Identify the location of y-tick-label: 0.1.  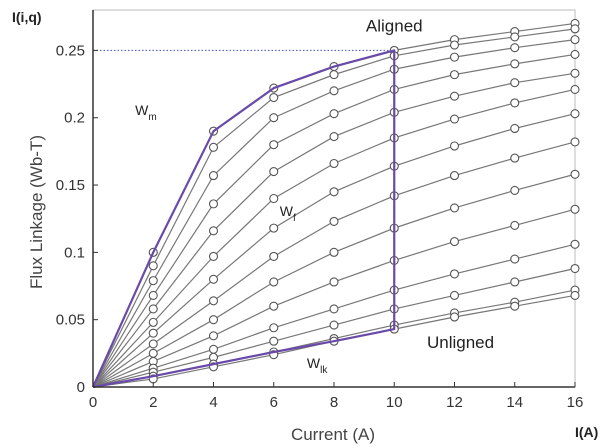
(74, 252).